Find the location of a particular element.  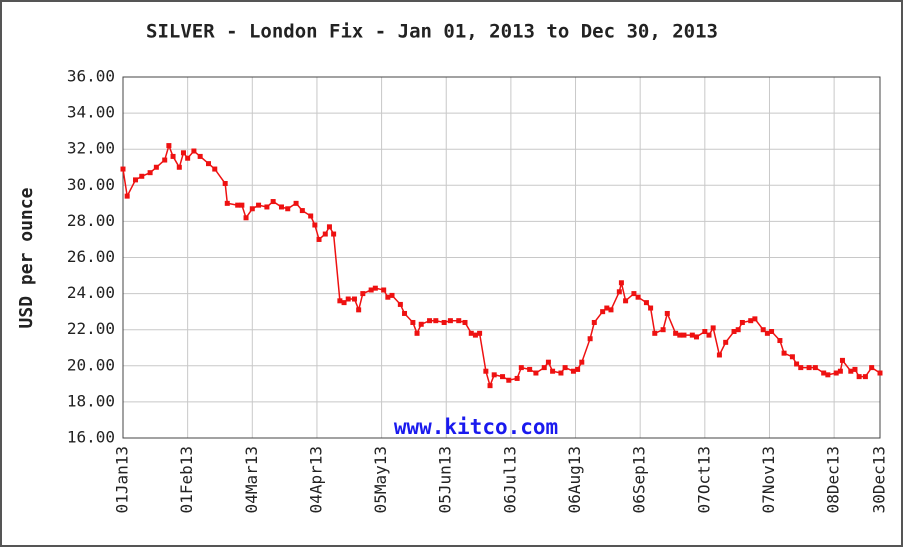

y-tick-label: 32.00 is located at coordinates (91, 148).